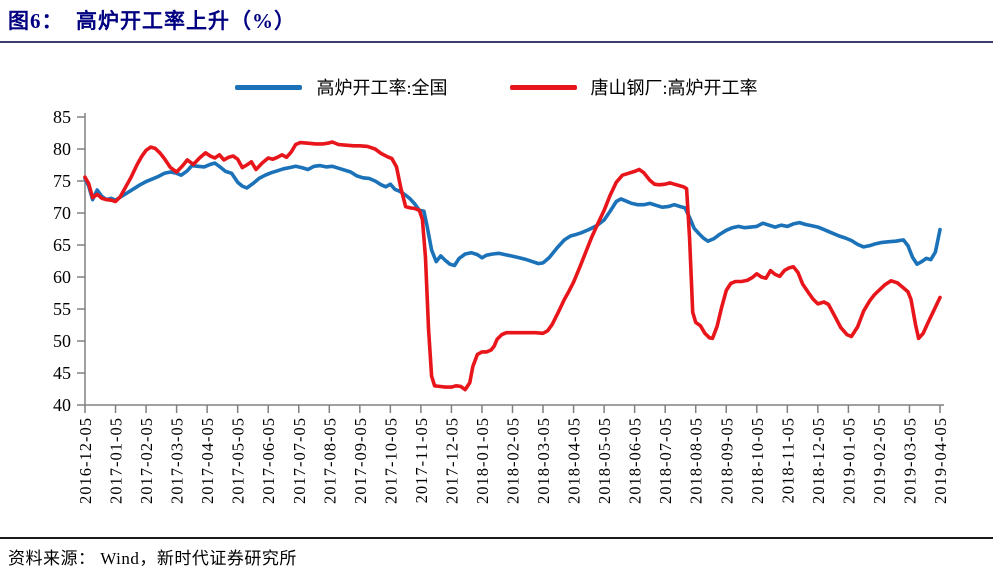 This screenshot has width=993, height=573. Describe the element at coordinates (513, 460) in the screenshot. I see `x-tick-label: 2018-02-05` at that location.